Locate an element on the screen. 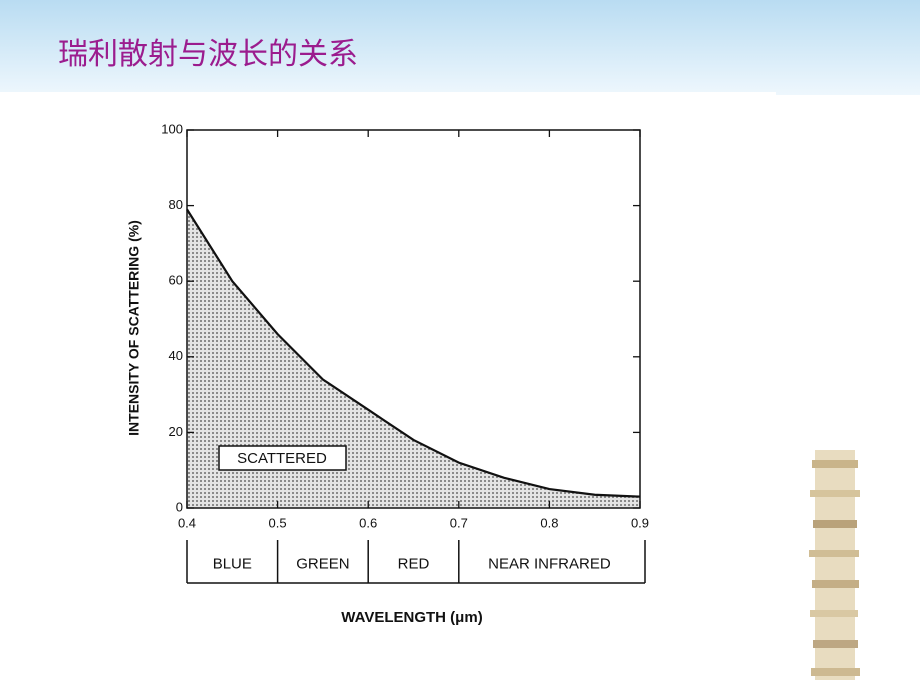  band-label: GREEN is located at coordinates (322, 563).